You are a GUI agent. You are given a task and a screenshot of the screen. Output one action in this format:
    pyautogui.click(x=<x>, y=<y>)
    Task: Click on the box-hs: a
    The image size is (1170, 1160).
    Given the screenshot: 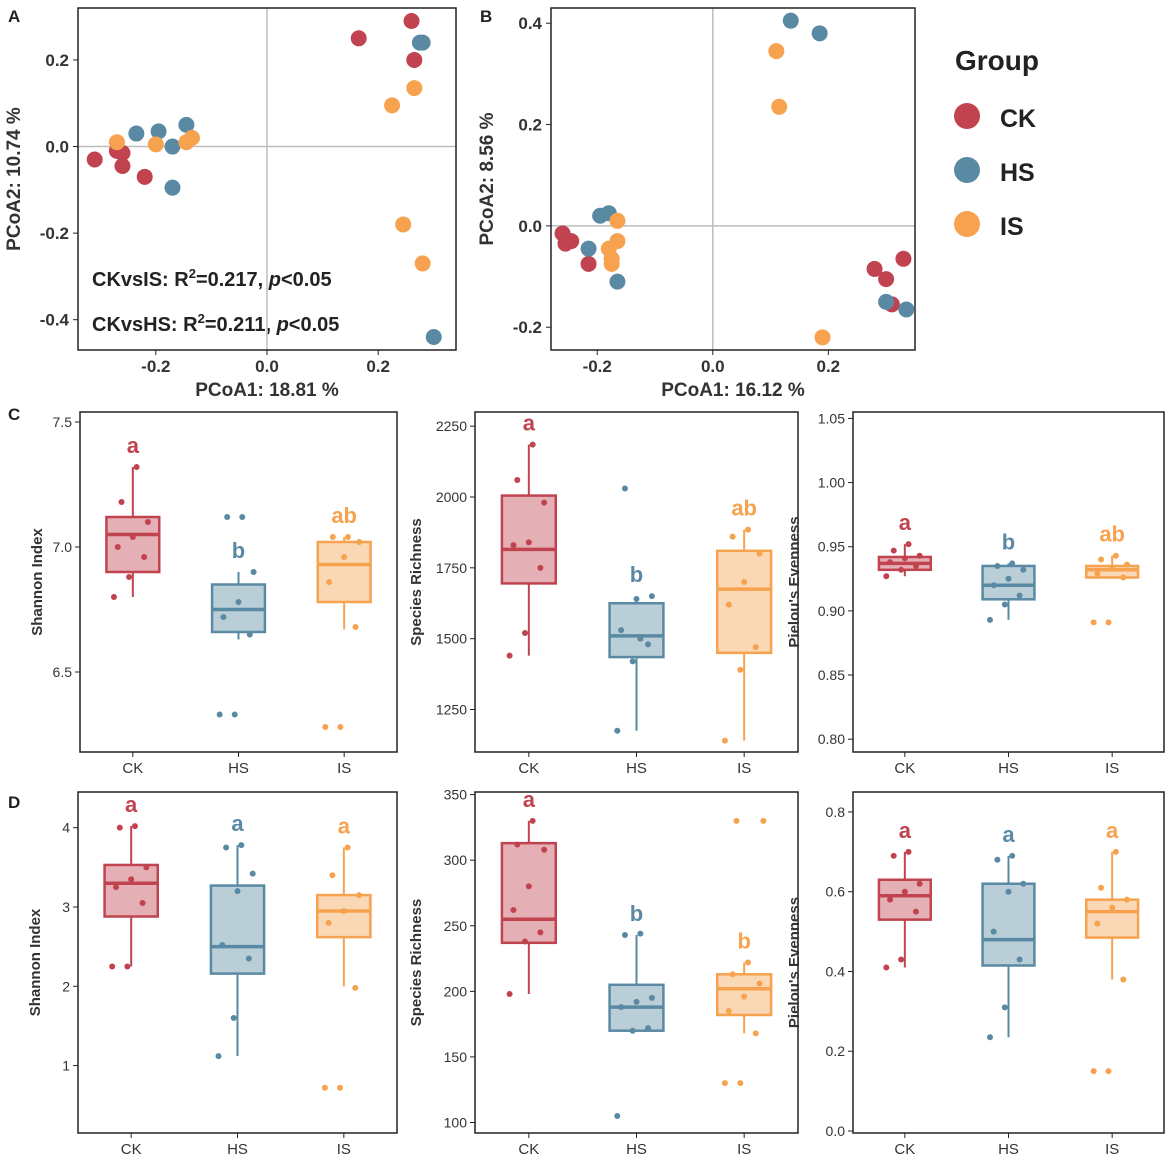 What is the action you would take?
    pyautogui.click(x=1008, y=931)
    